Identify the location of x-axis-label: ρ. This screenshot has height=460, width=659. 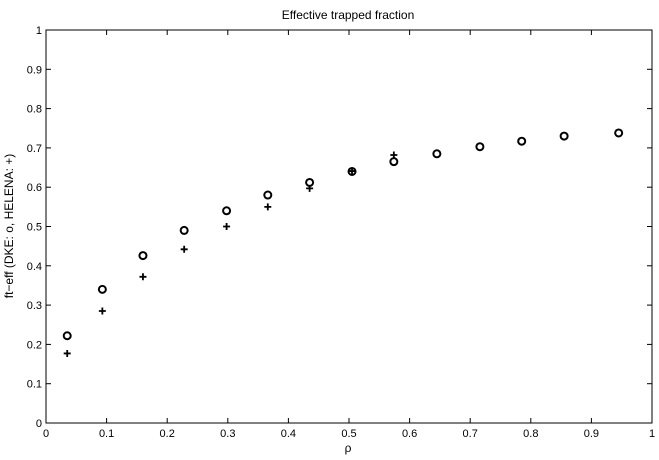
(348, 448).